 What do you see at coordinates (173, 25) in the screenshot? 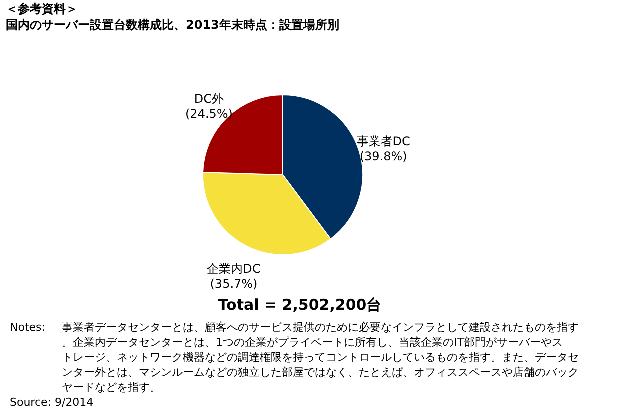
I see `chart-subtitle: 国内のサーバー設置台数構成比、2013年末時点：設置場所別` at bounding box center [173, 25].